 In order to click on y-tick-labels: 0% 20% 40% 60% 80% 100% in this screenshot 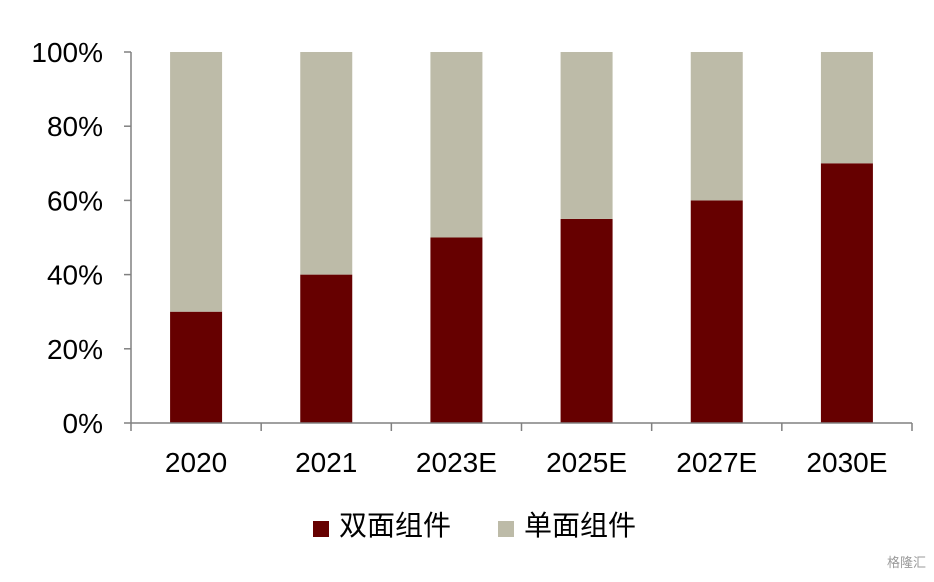, I will do `click(67, 238)`.